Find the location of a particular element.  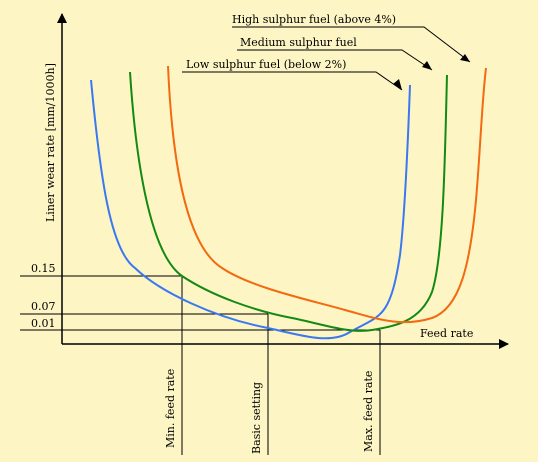

x-marker-min-feed: Min. feed rate is located at coordinates (170, 408).